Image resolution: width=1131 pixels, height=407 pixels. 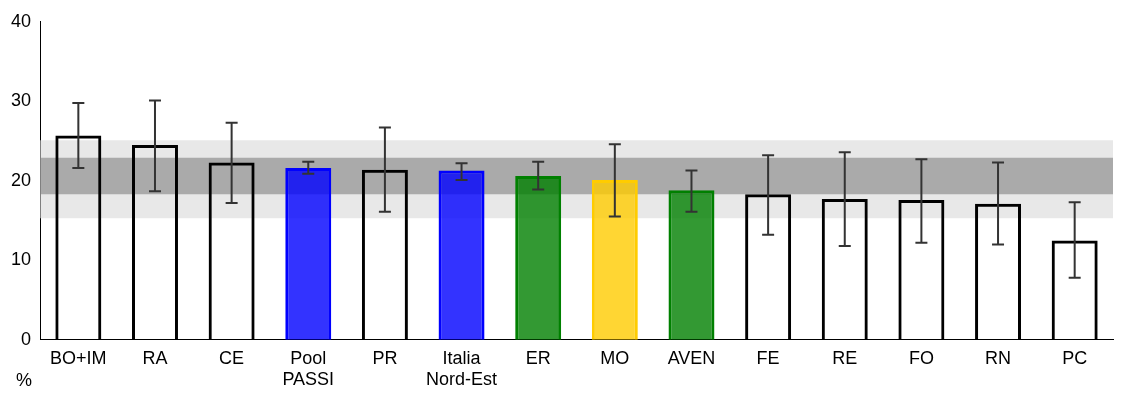 What do you see at coordinates (24, 379) in the screenshot?
I see `y-axis-title: %` at bounding box center [24, 379].